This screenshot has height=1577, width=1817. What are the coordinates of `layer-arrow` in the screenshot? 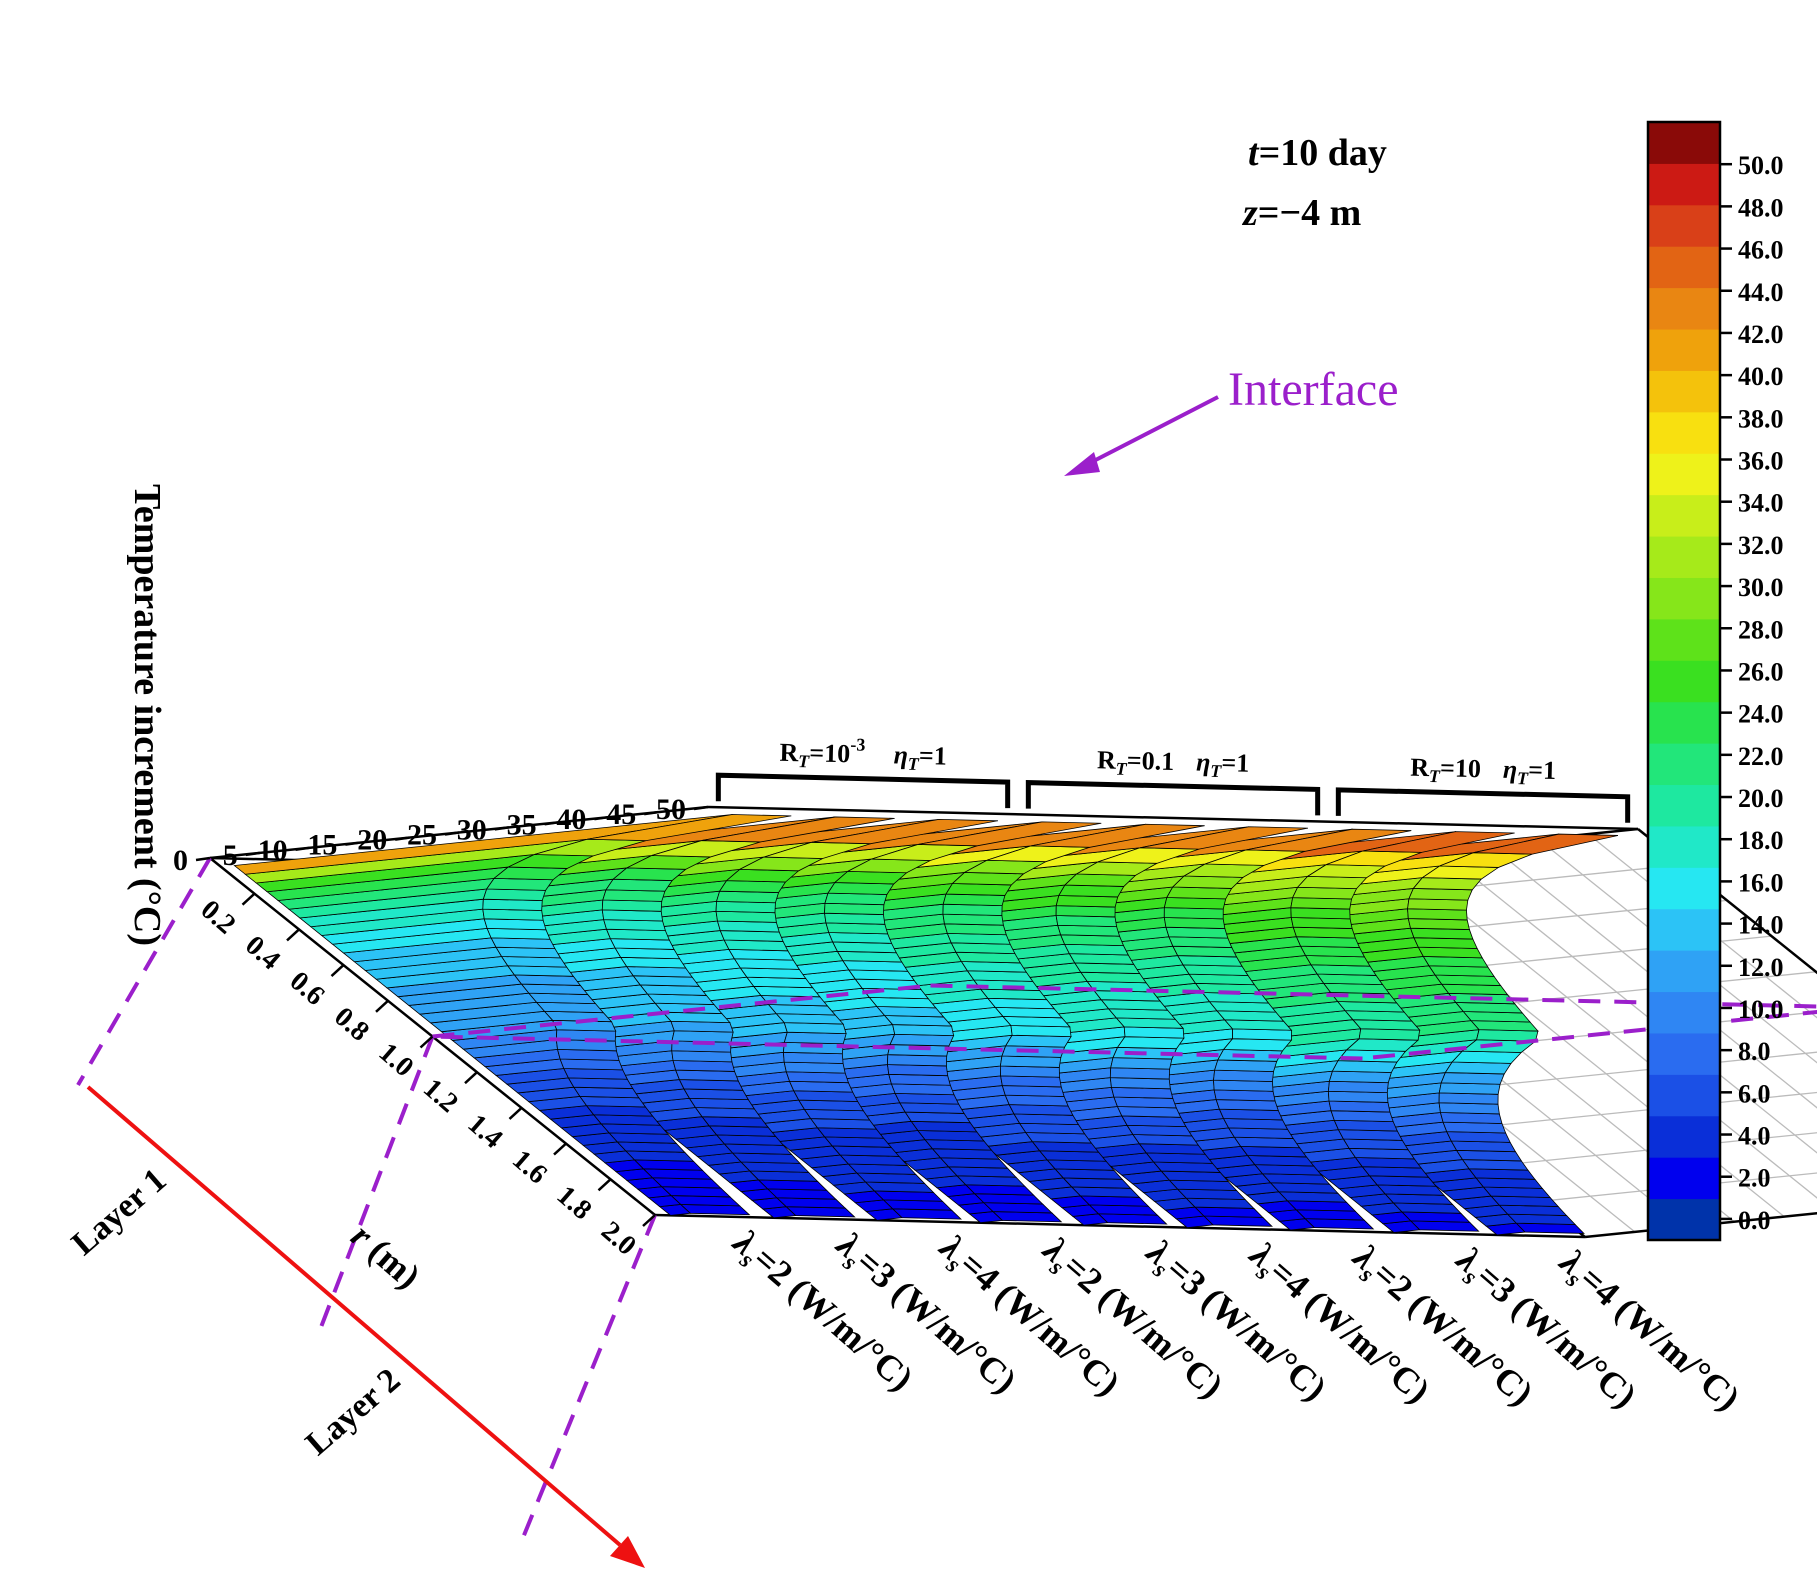 It's located at (365, 1326).